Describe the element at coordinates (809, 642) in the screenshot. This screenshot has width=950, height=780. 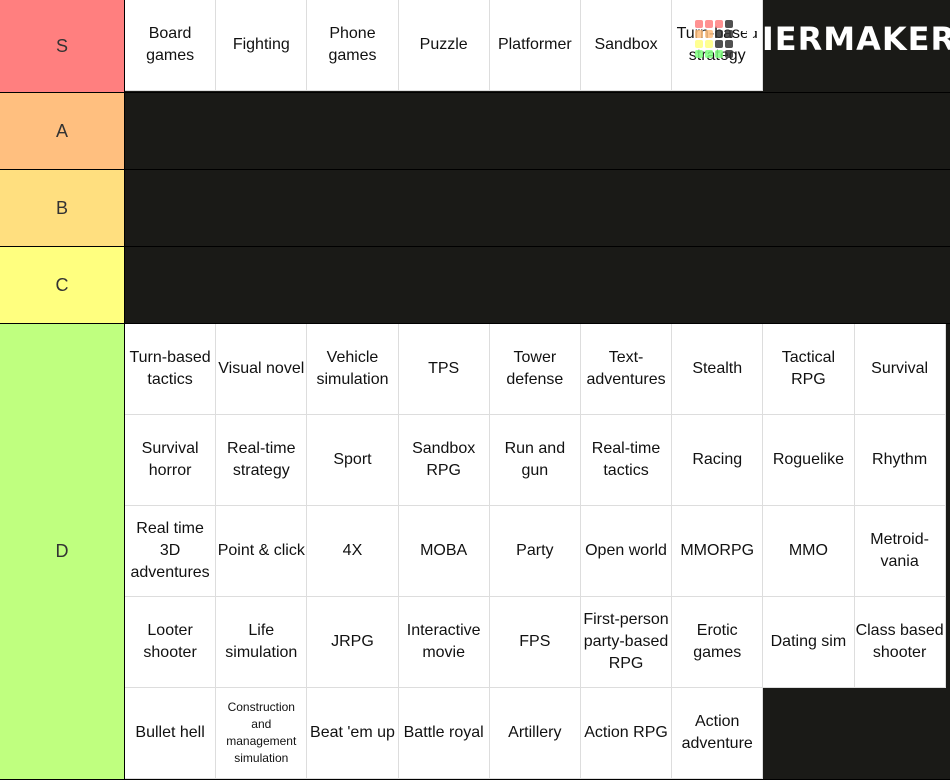
I see `tier-item: Dating sim` at that location.